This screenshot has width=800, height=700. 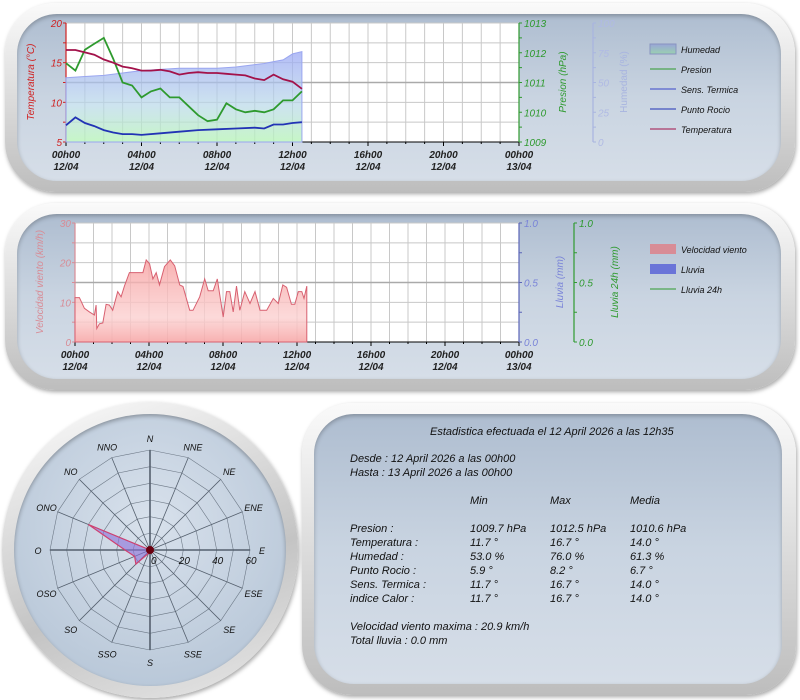 I want to click on wind-rose-data, so click(x=119, y=544).